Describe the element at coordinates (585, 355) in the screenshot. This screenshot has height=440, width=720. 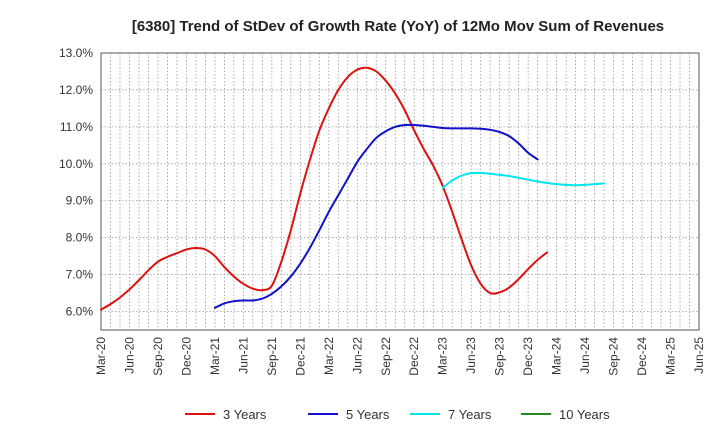
I see `x-tick-label: Jun-24` at that location.